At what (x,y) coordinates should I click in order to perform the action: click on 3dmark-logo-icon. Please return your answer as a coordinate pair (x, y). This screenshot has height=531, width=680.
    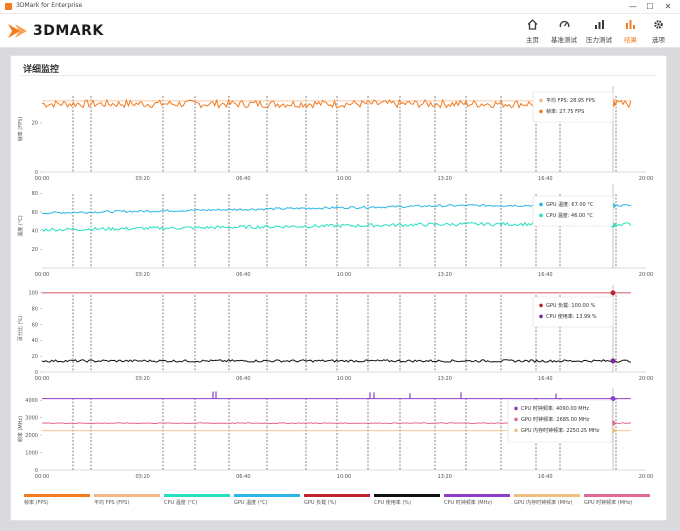
    Looking at the image, I should click on (17, 31).